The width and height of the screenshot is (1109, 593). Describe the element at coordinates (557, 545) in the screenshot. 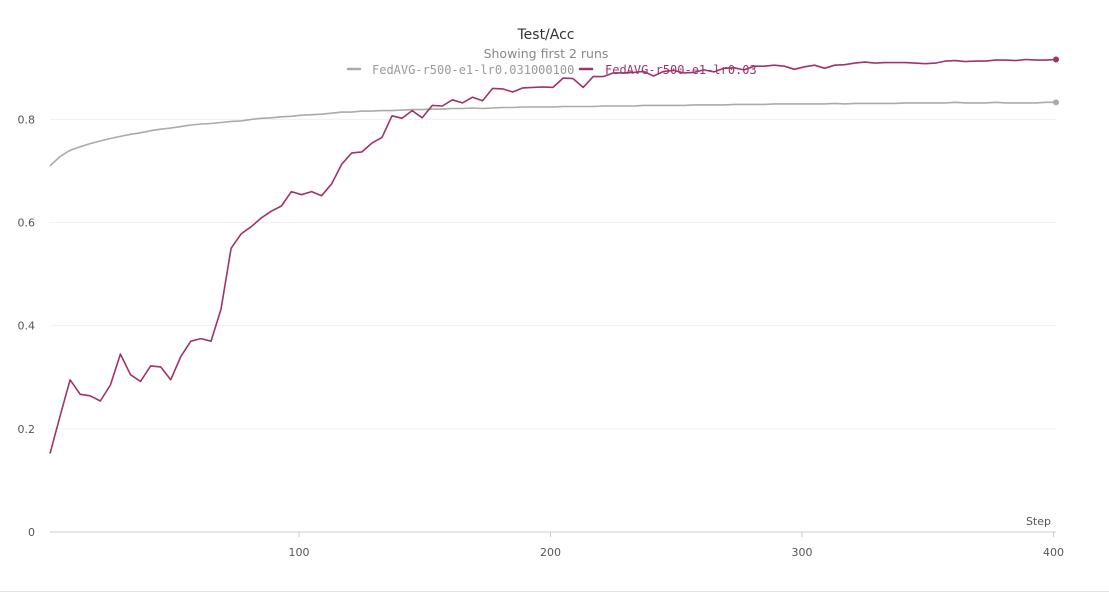

I see `x-axis: 100 200 300 400` at that location.